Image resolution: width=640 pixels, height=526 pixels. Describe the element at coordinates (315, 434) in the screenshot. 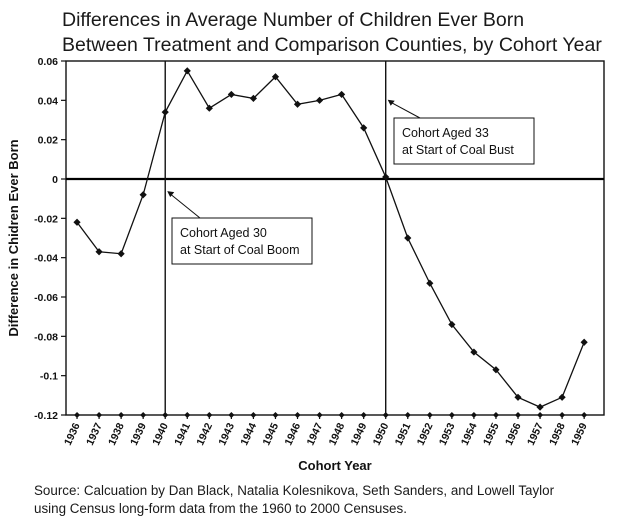

I see `x-tick-label: 1947` at that location.